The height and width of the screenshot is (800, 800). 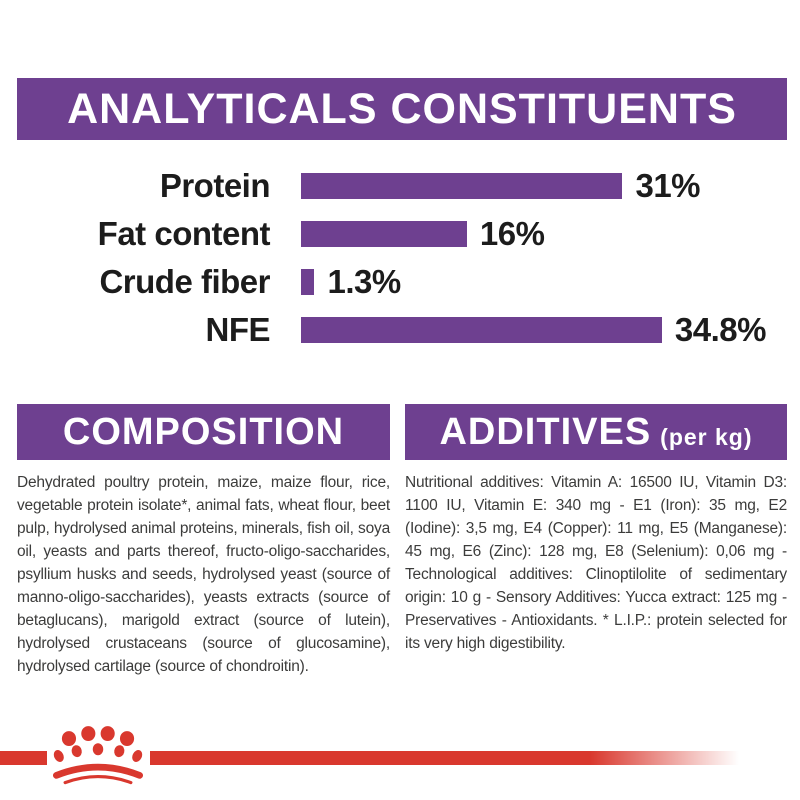 What do you see at coordinates (512, 233) in the screenshot?
I see `chart-value-label: 16%` at bounding box center [512, 233].